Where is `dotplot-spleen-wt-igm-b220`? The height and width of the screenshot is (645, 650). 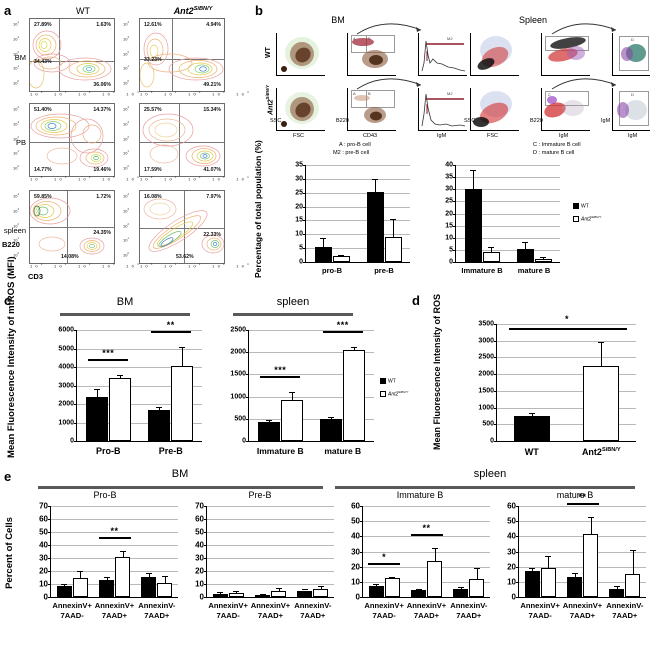 dotplot-spleen-wt-igm-b220 is located at coordinates (565, 54).